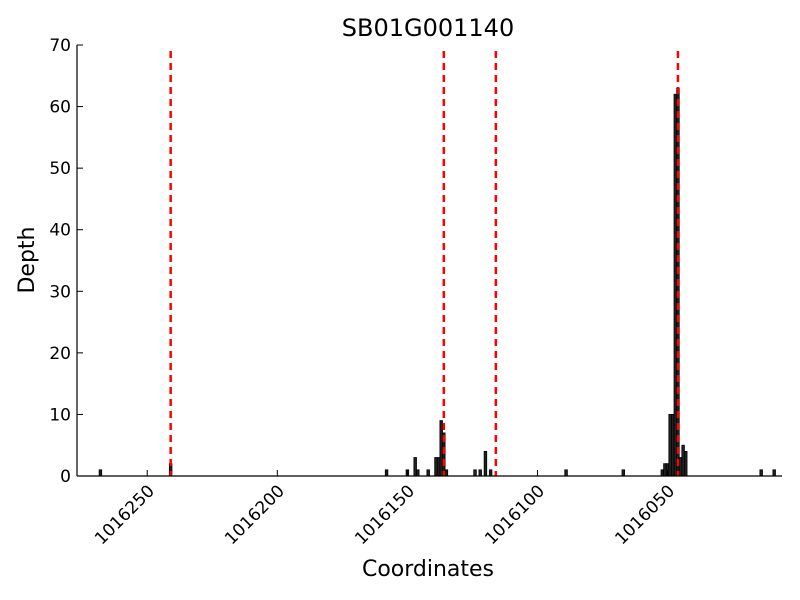 Image resolution: width=800 pixels, height=600 pixels. What do you see at coordinates (385, 515) in the screenshot?
I see `x-tick-label: 1016150` at bounding box center [385, 515].